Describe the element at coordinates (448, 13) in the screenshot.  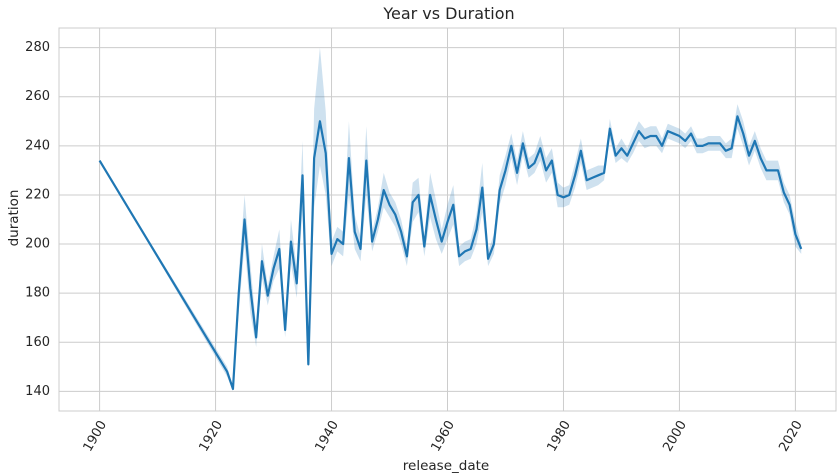
I see `chart-title: Year vs Duration` at that location.